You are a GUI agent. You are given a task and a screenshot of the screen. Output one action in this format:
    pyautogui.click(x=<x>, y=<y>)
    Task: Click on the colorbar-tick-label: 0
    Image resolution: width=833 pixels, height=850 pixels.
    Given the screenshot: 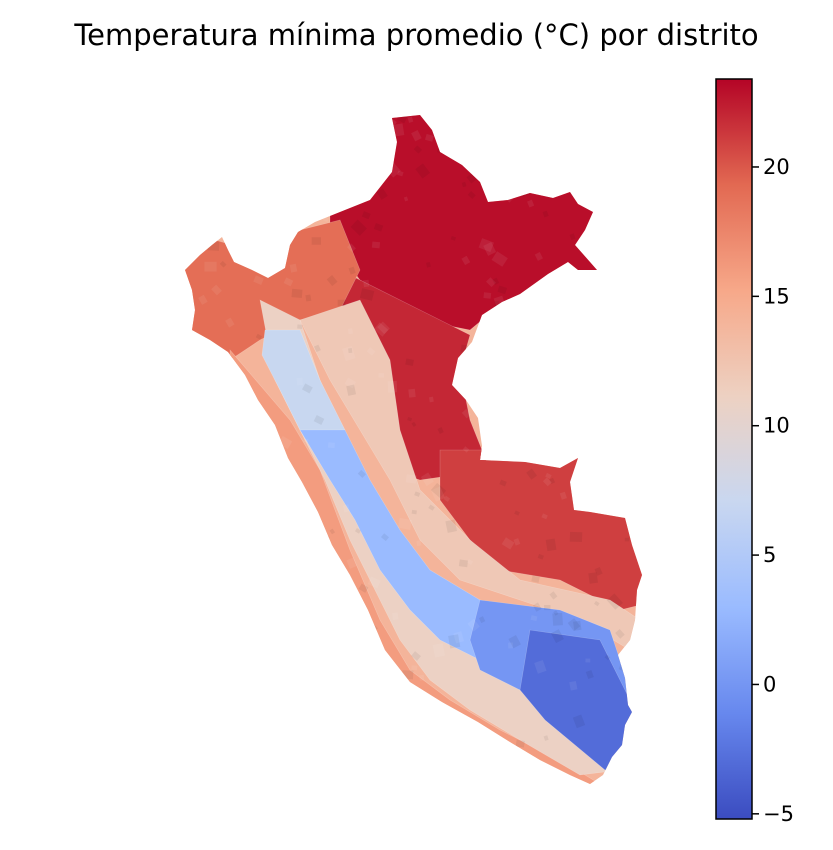 What is the action you would take?
    pyautogui.click(x=769, y=684)
    